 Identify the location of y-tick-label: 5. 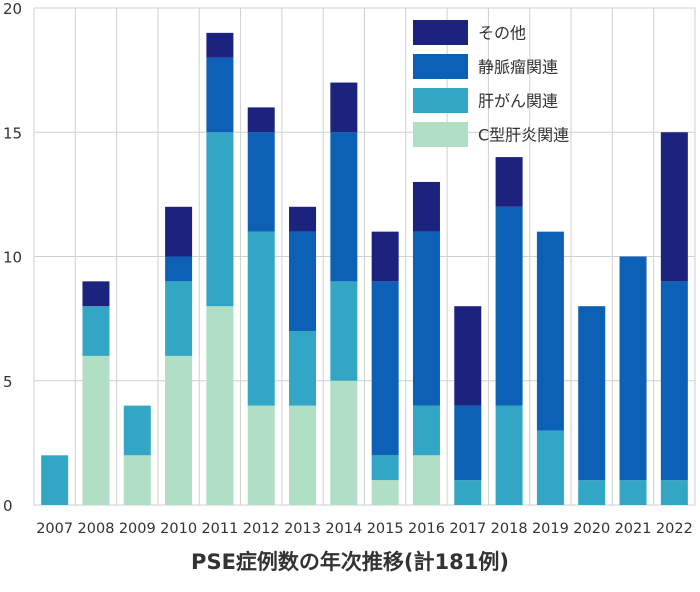
(8, 382).